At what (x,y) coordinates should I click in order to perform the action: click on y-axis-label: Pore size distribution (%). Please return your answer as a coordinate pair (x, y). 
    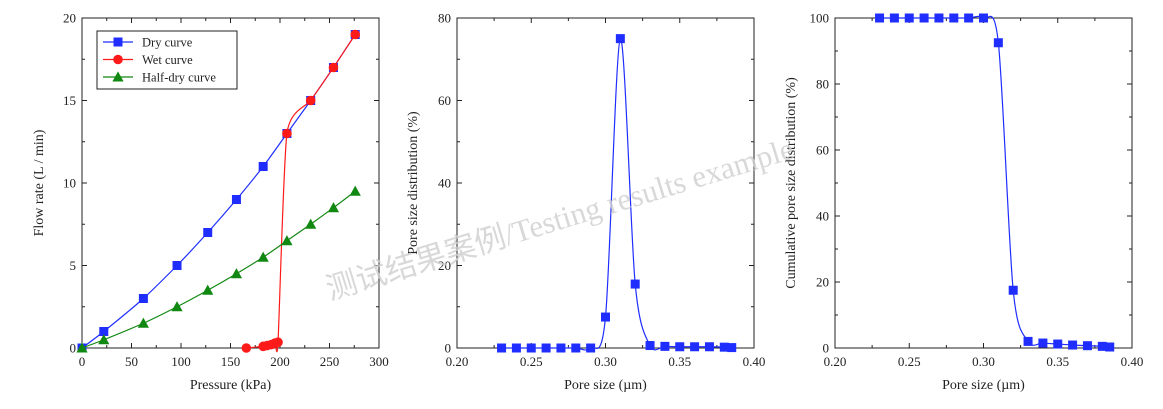
    Looking at the image, I should click on (413, 183).